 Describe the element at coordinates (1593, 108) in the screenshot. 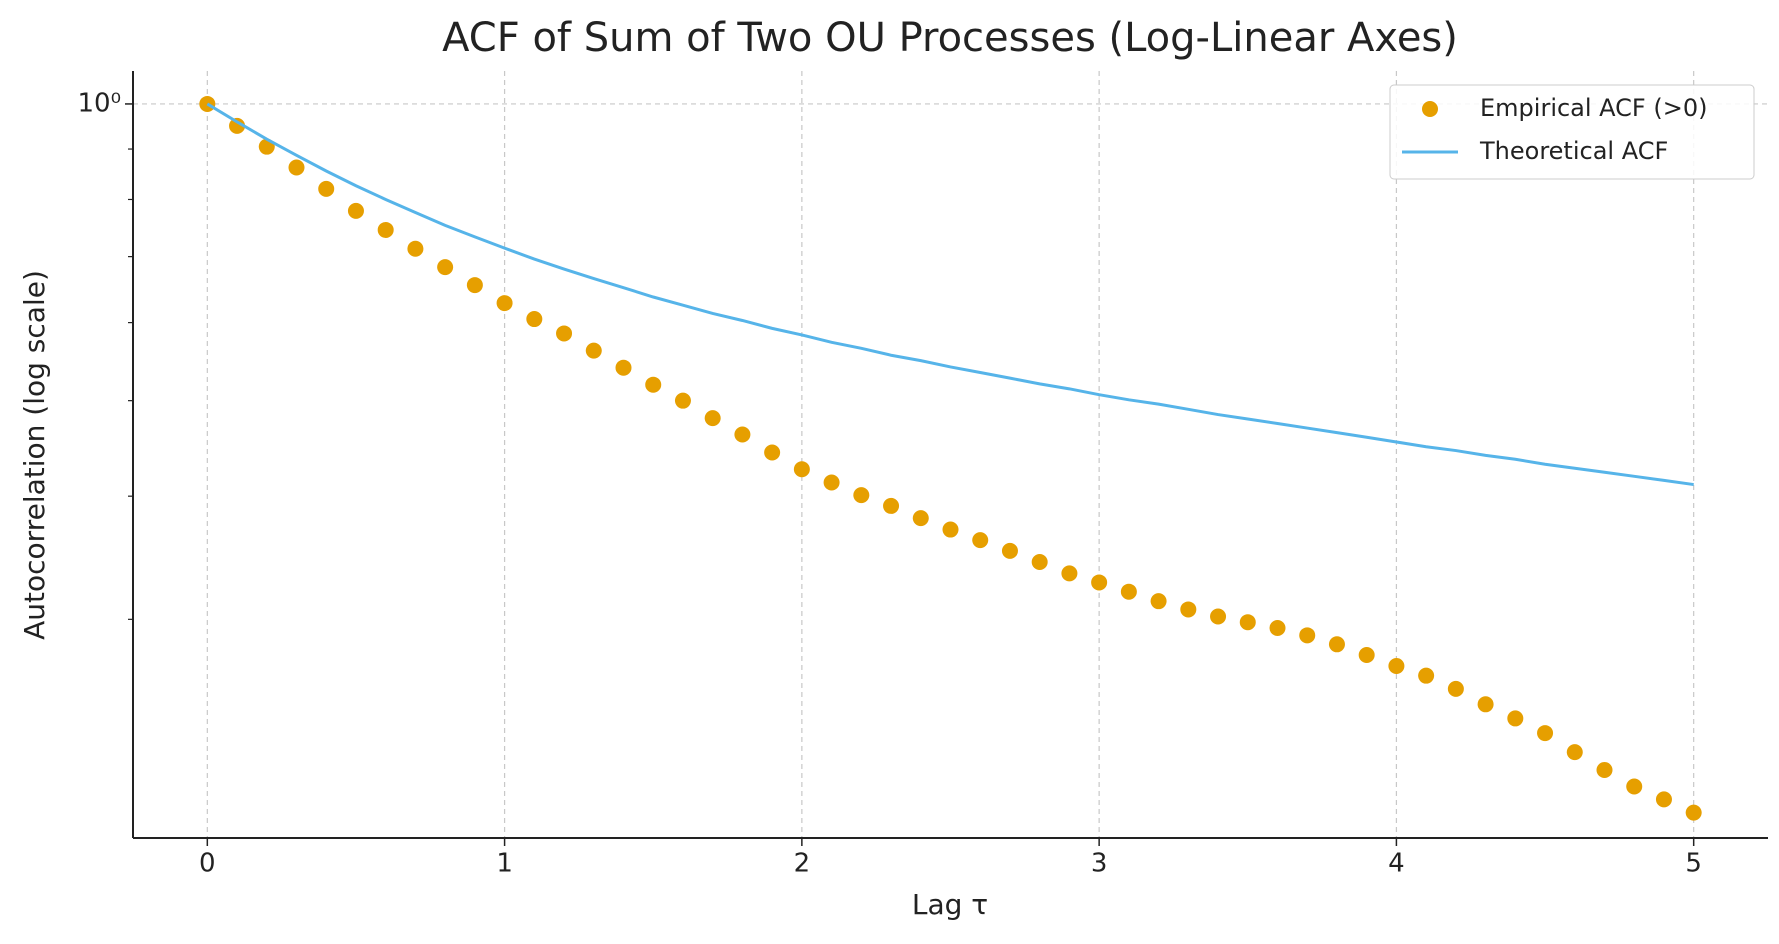

I see `legend-label: Empirical ACF (>0)` at that location.